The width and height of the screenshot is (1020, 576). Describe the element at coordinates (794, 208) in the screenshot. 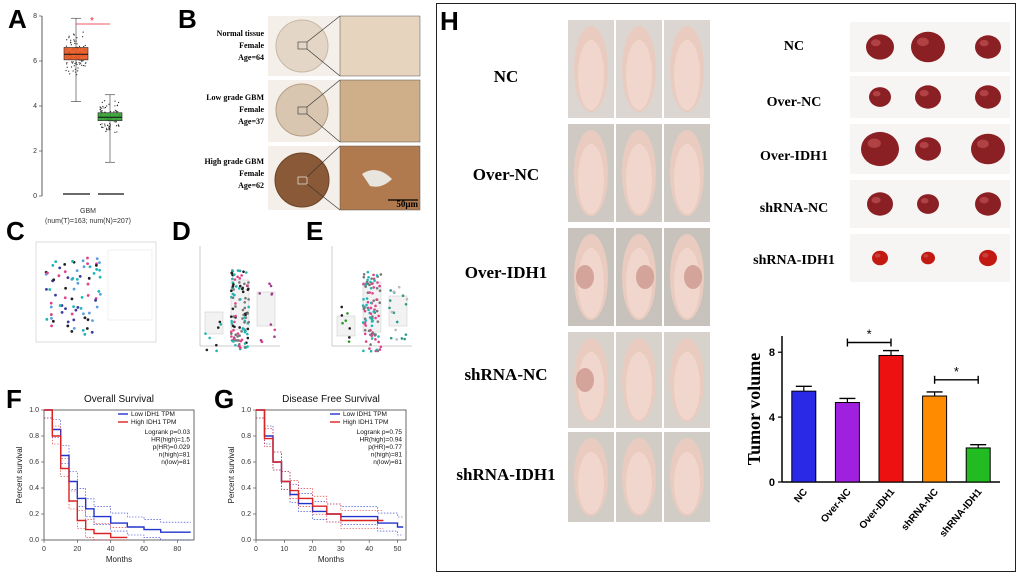

I see `tumor-label-shrna-nc: shRNA-NC` at that location.